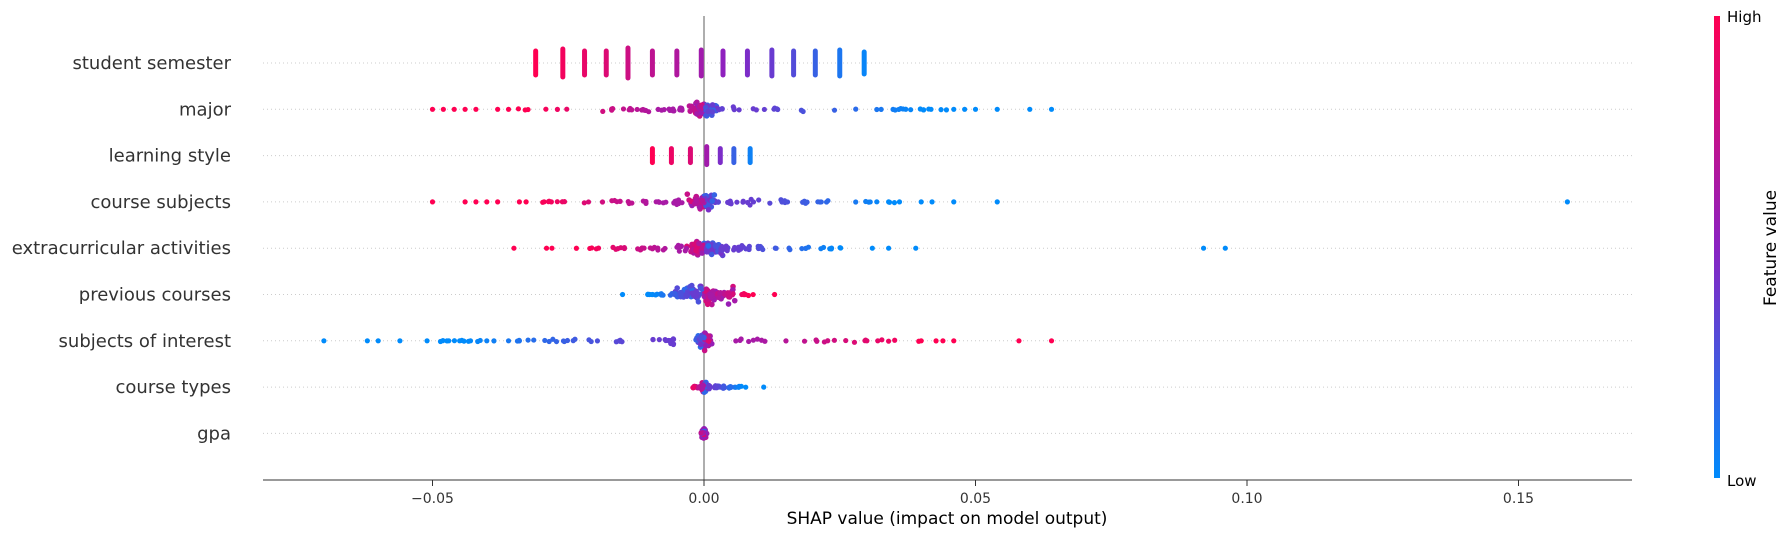  I want to click on x-tick-label: 0.05, so click(975, 499).